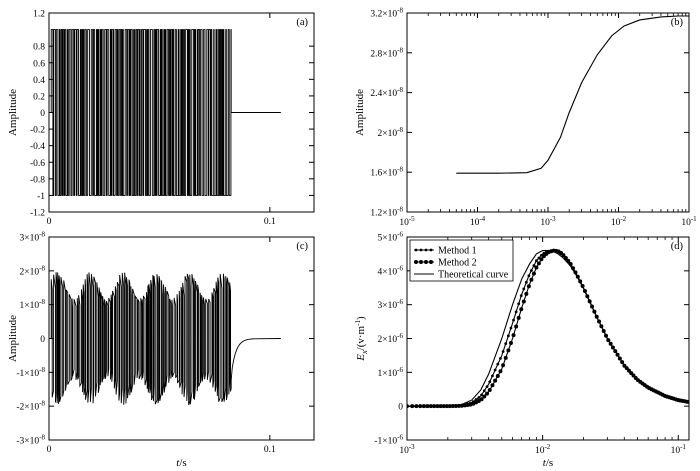 The image size is (700, 471). Describe the element at coordinates (386, 13) in the screenshot. I see `y-tick-label: 3.2×10⁻⁸` at that location.